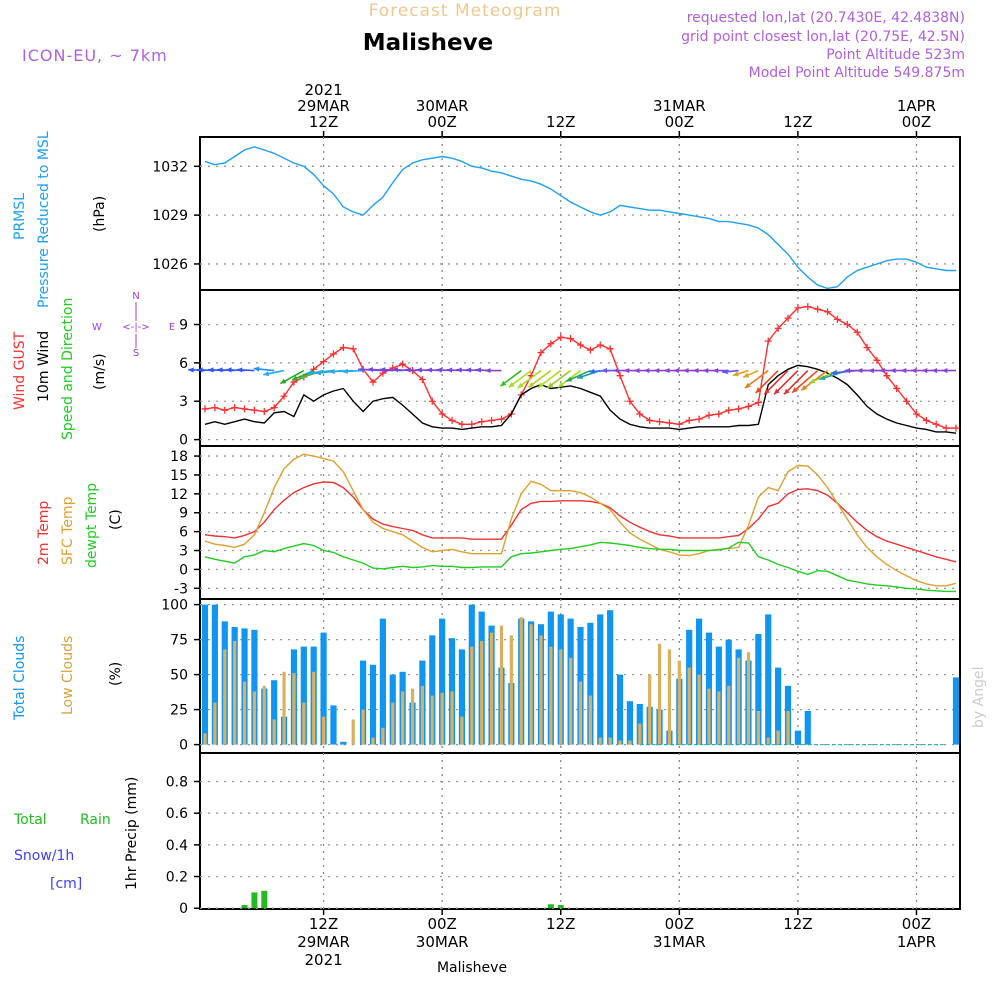 This screenshot has height=1000, width=1000. What do you see at coordinates (465, 11) in the screenshot?
I see `chart-title: Forecast Meteogram` at bounding box center [465, 11].